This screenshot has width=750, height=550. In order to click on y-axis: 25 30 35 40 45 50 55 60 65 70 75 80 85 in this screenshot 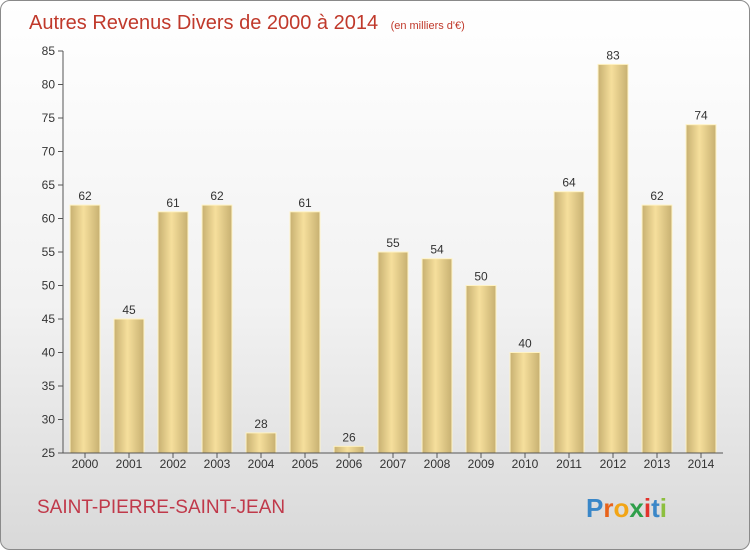, I will do `click(53, 252)`.